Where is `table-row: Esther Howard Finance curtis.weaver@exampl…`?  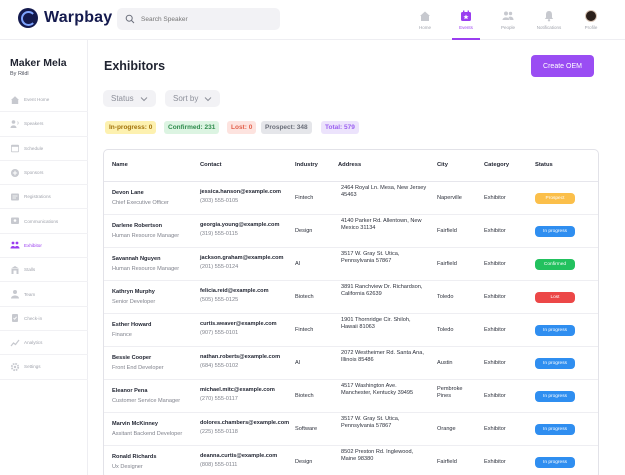 table-row: Esther Howard Finance curtis.weaver@exampl… is located at coordinates (351, 330).